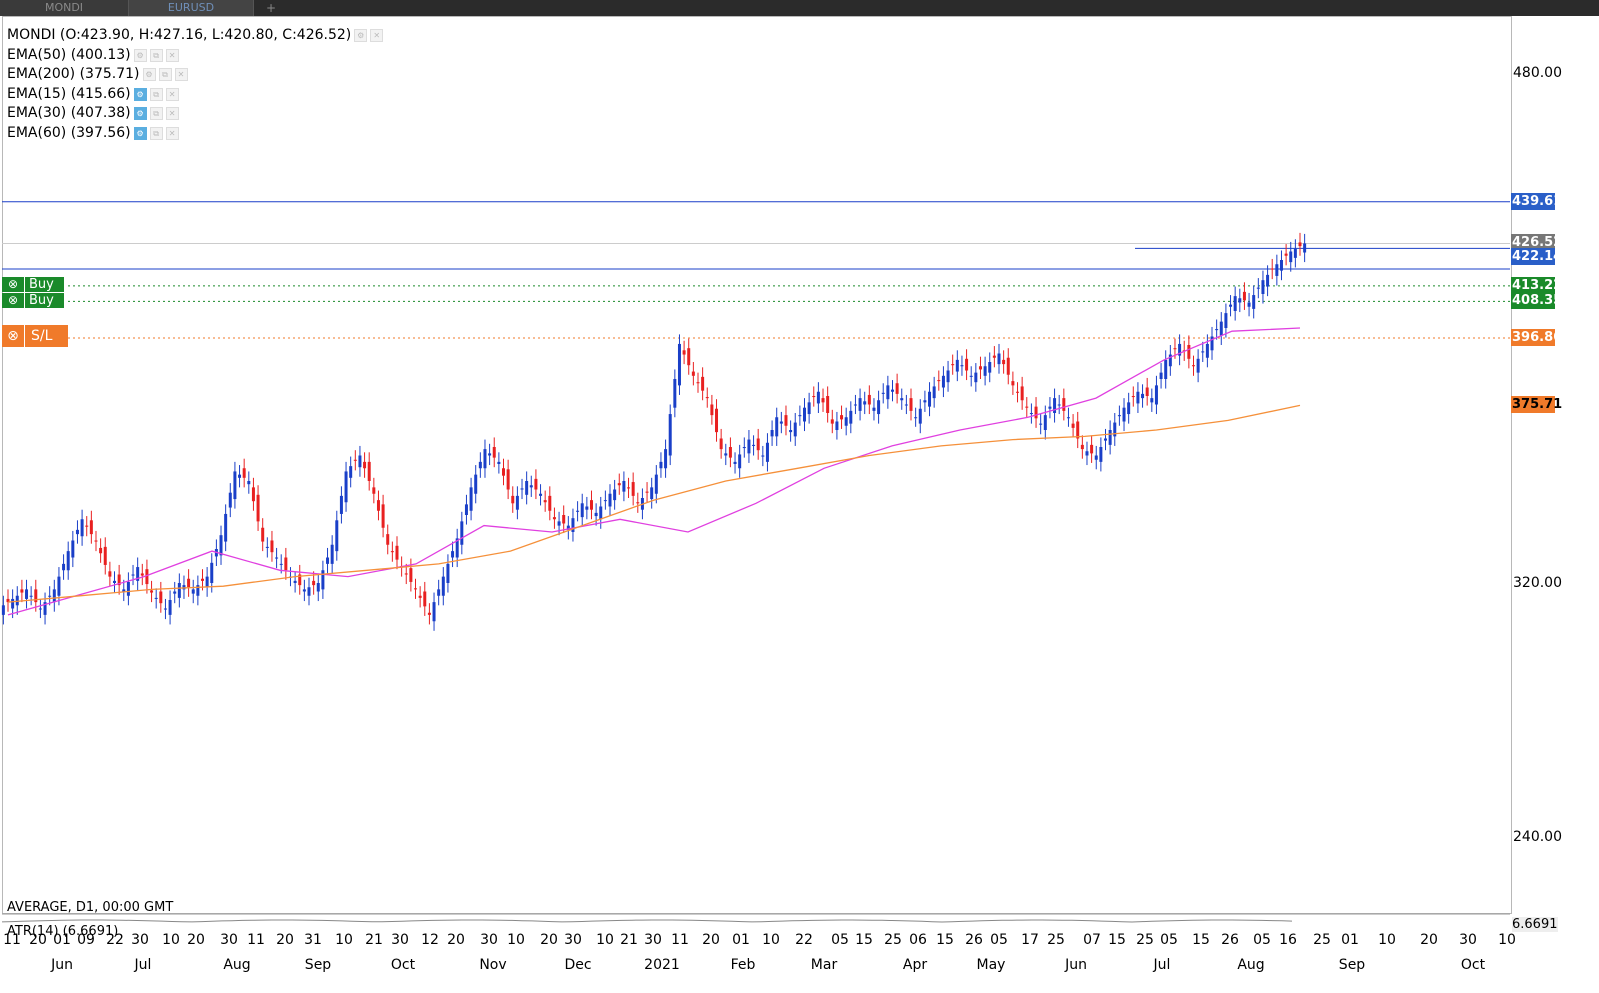 Image resolution: width=1599 pixels, height=993 pixels. I want to click on stop-loss-order: ⊗ S/L, so click(35, 336).